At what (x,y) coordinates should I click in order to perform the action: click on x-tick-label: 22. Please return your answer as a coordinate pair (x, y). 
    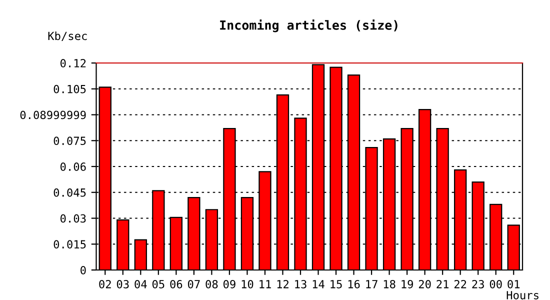
    Looking at the image, I should click on (460, 284).